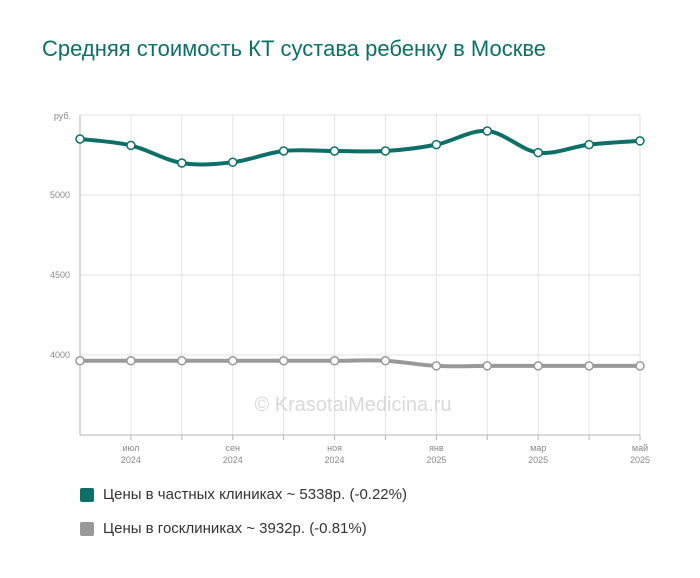 This screenshot has height=578, width=700. Describe the element at coordinates (436, 448) in the screenshot. I see `x-tick-label-янв: янв` at that location.